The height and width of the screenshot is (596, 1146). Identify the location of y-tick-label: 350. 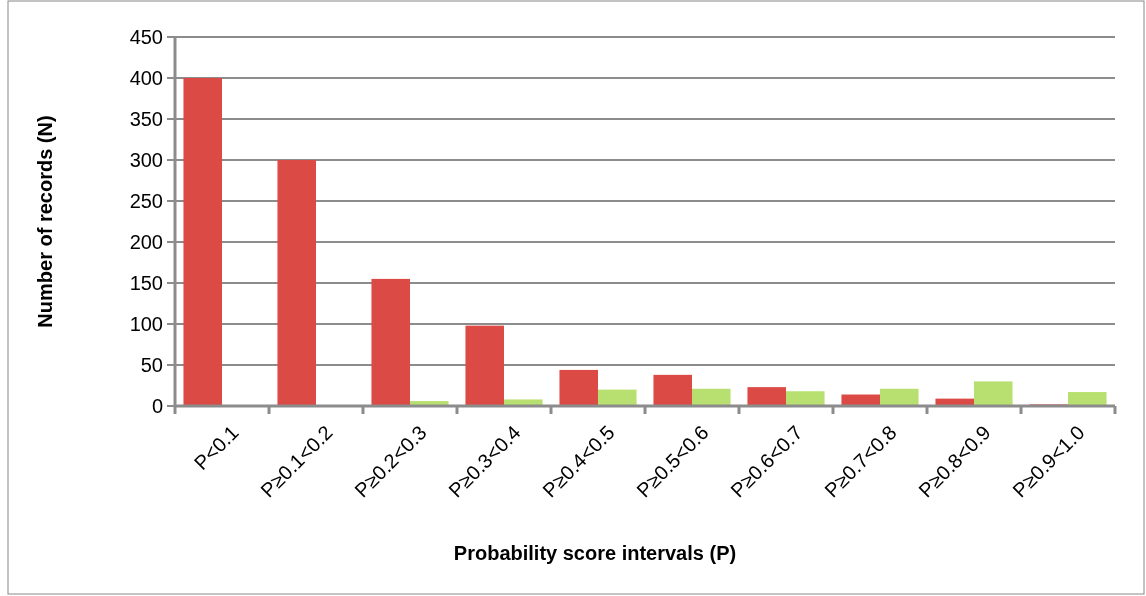
(146, 119).